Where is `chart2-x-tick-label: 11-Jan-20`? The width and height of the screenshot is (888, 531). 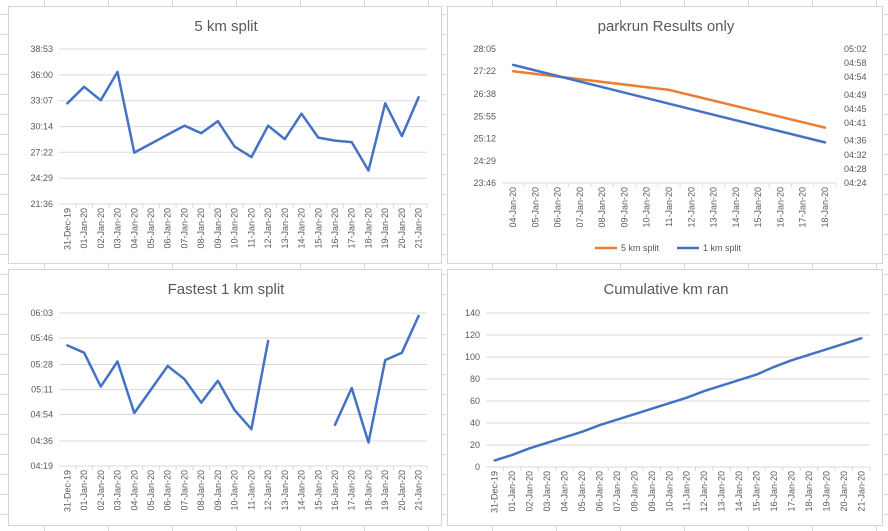 chart2-x-tick-label: 11-Jan-20 is located at coordinates (669, 207).